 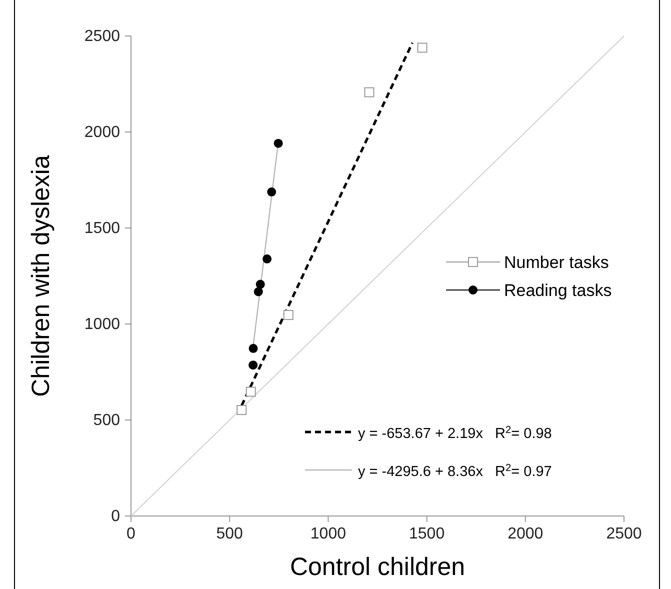 I want to click on y-tick-label: 2000, so click(x=102, y=133).